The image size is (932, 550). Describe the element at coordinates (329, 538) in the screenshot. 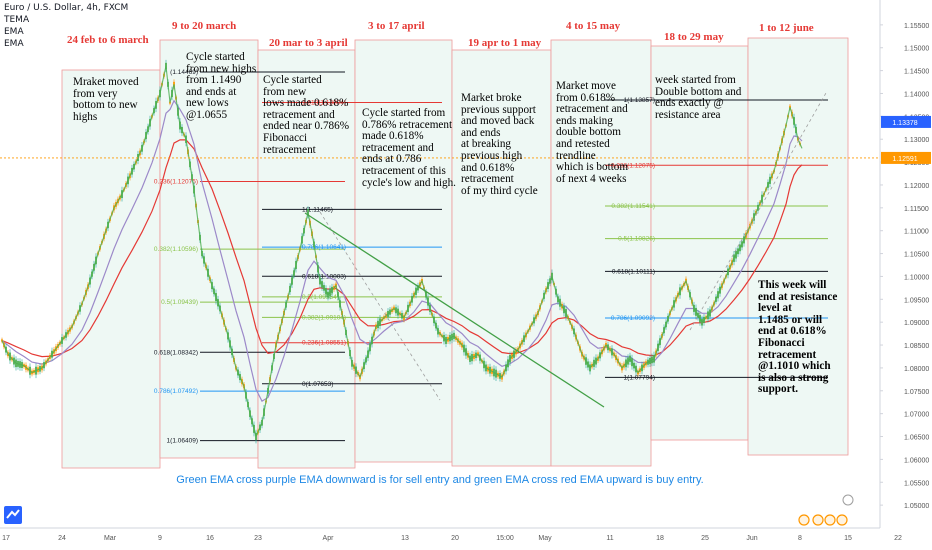

I see `time-tick-label: Apr` at that location.